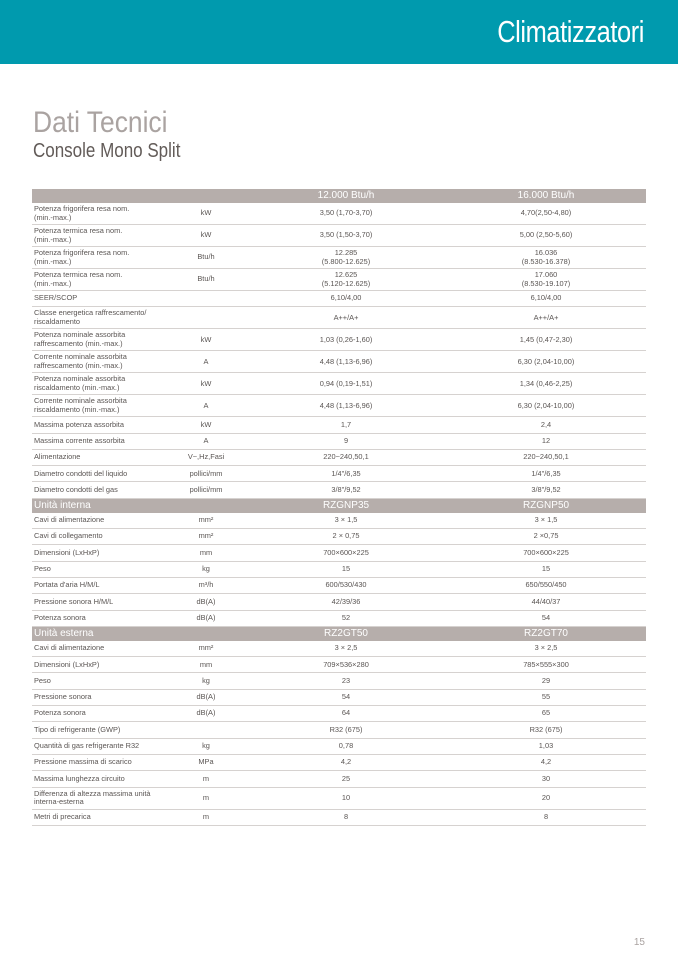 The width and height of the screenshot is (678, 959). Describe the element at coordinates (346, 505) in the screenshot. I see `header-cell: RZGNP35` at that location.